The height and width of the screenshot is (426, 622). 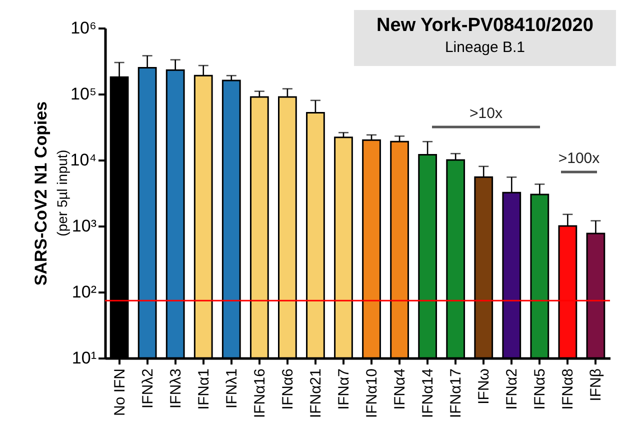 I want to click on y-tick-label: 10⁶, so click(x=83, y=28).